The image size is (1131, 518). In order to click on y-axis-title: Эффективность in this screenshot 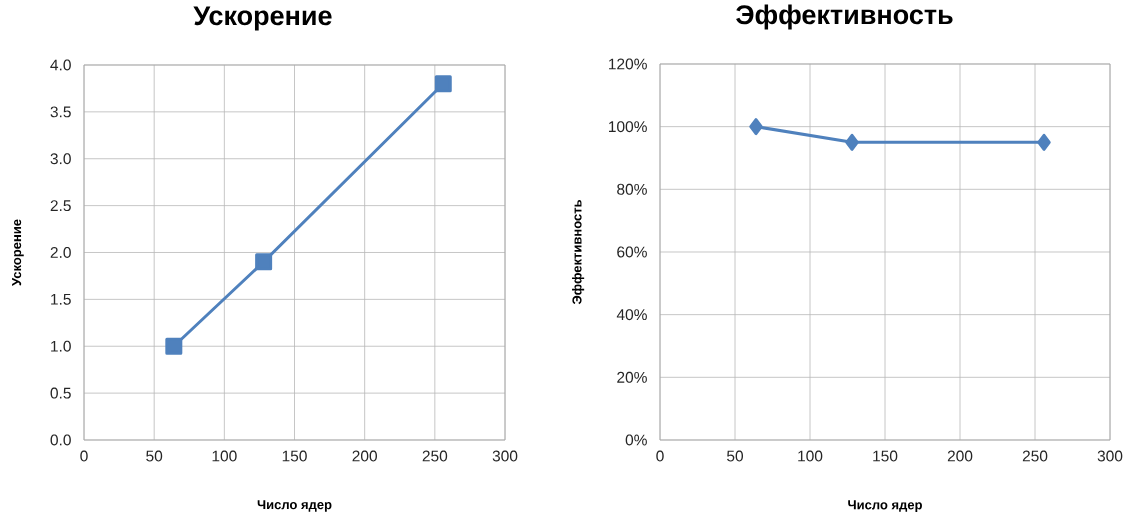, I will do `click(578, 252)`.